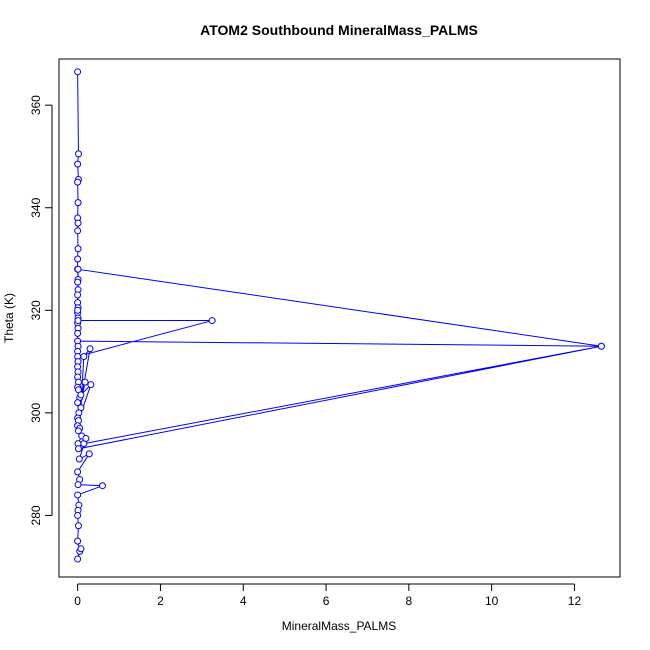 This screenshot has width=650, height=650. What do you see at coordinates (36, 413) in the screenshot?
I see `y-tick-label: 300` at bounding box center [36, 413].